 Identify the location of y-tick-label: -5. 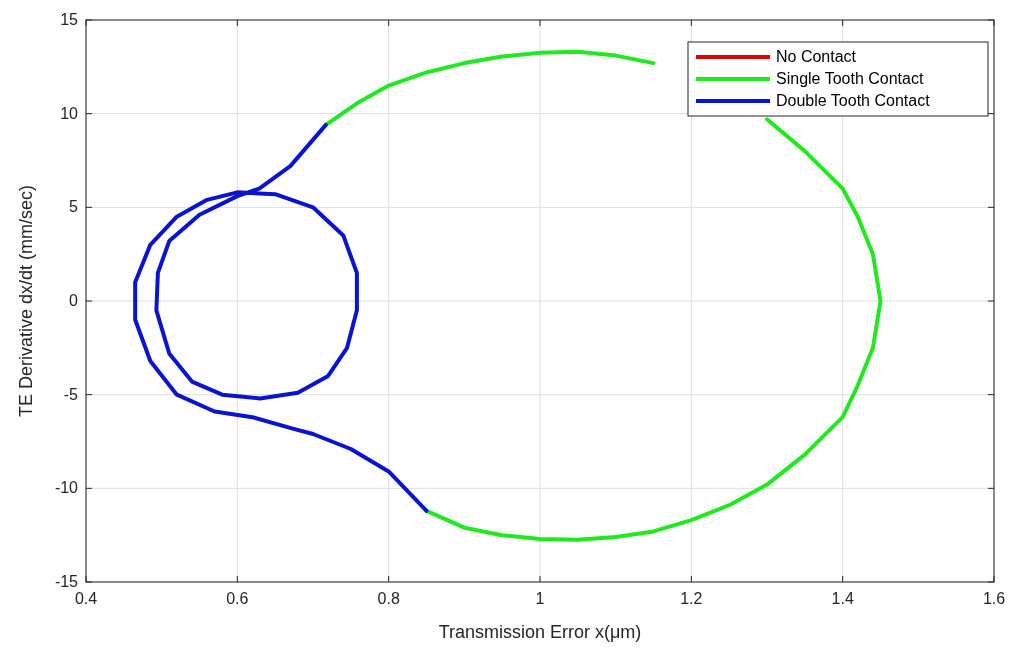
(71, 394).